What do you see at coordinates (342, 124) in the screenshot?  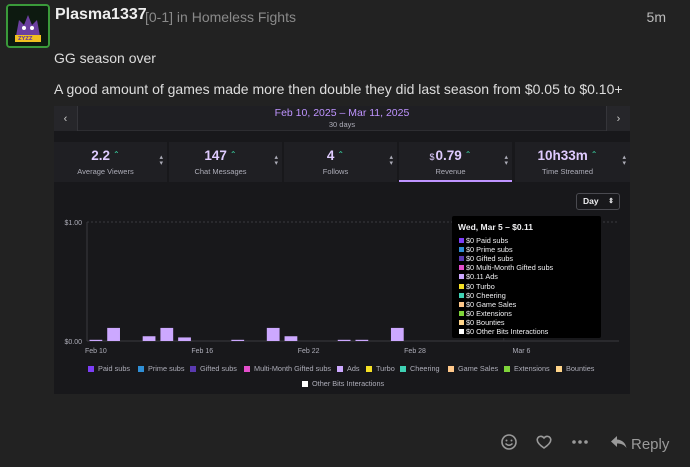 I see `date-range-days: 30 days` at bounding box center [342, 124].